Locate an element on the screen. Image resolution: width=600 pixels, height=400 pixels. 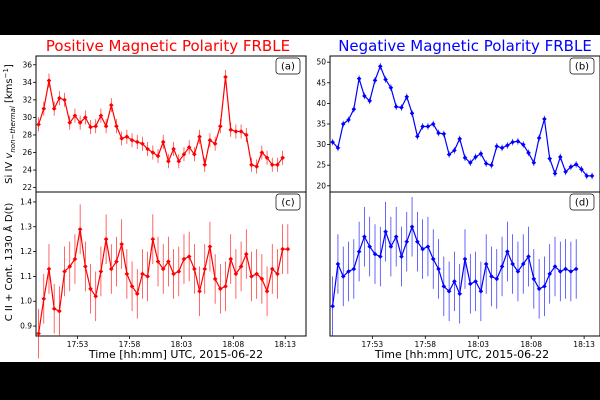
panel-label: (c) is located at coordinates (287, 203).